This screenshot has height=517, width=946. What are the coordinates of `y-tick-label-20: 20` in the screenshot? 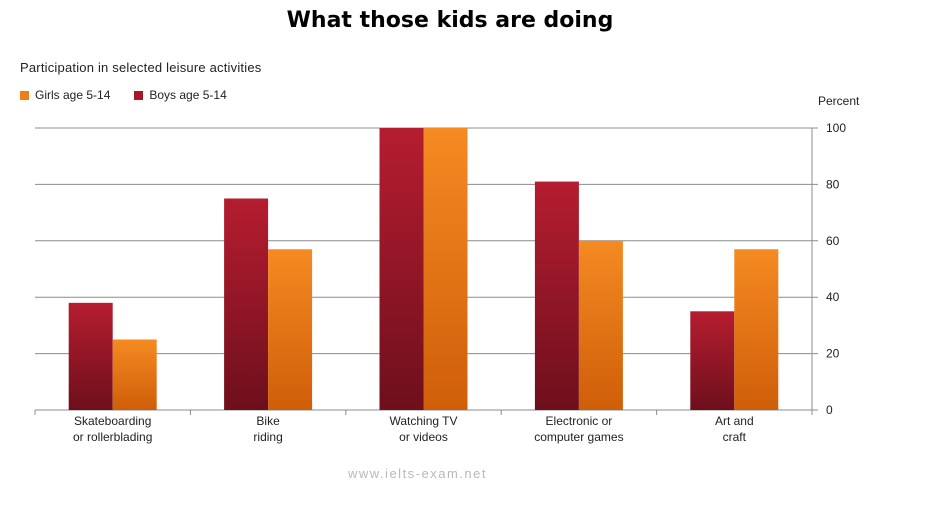 It's located at (833, 354).